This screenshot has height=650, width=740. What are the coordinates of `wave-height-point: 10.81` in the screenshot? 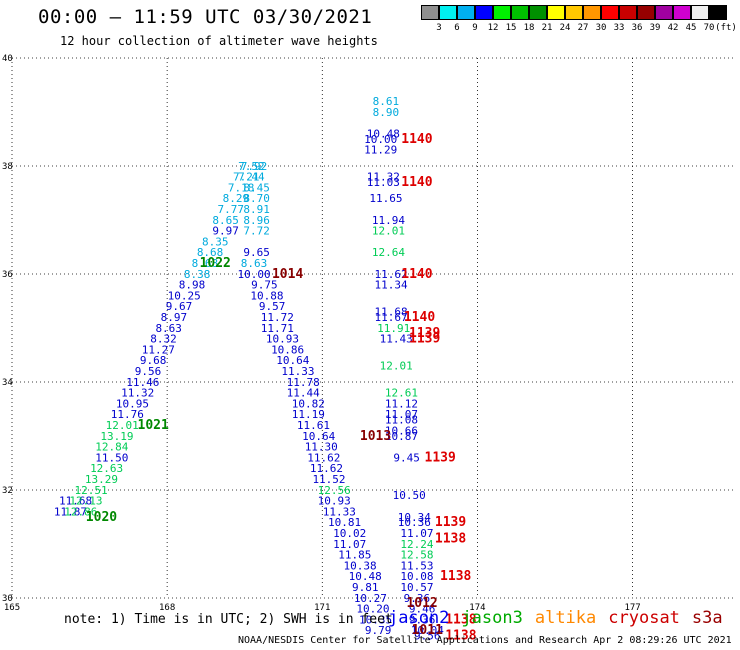 It's located at (344, 522).